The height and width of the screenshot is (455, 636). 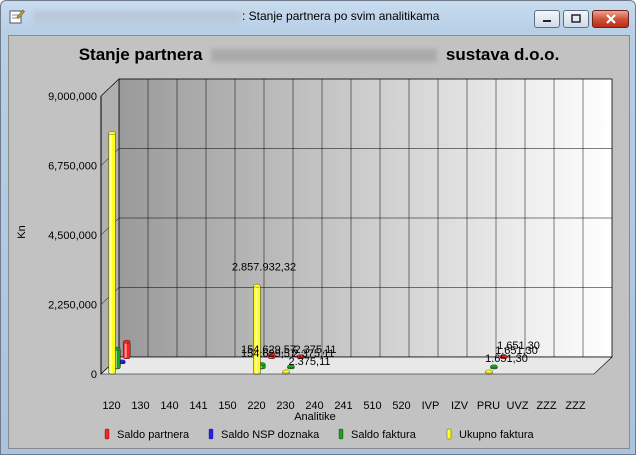 What do you see at coordinates (460, 406) in the screenshot?
I see `x-tick-label: IZV` at bounding box center [460, 406].